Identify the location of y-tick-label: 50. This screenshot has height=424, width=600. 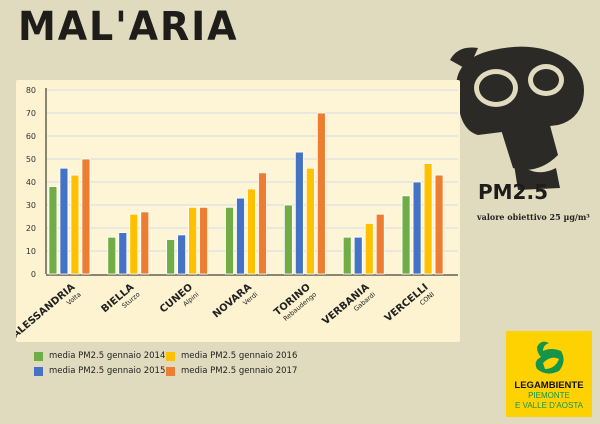
(31, 159).